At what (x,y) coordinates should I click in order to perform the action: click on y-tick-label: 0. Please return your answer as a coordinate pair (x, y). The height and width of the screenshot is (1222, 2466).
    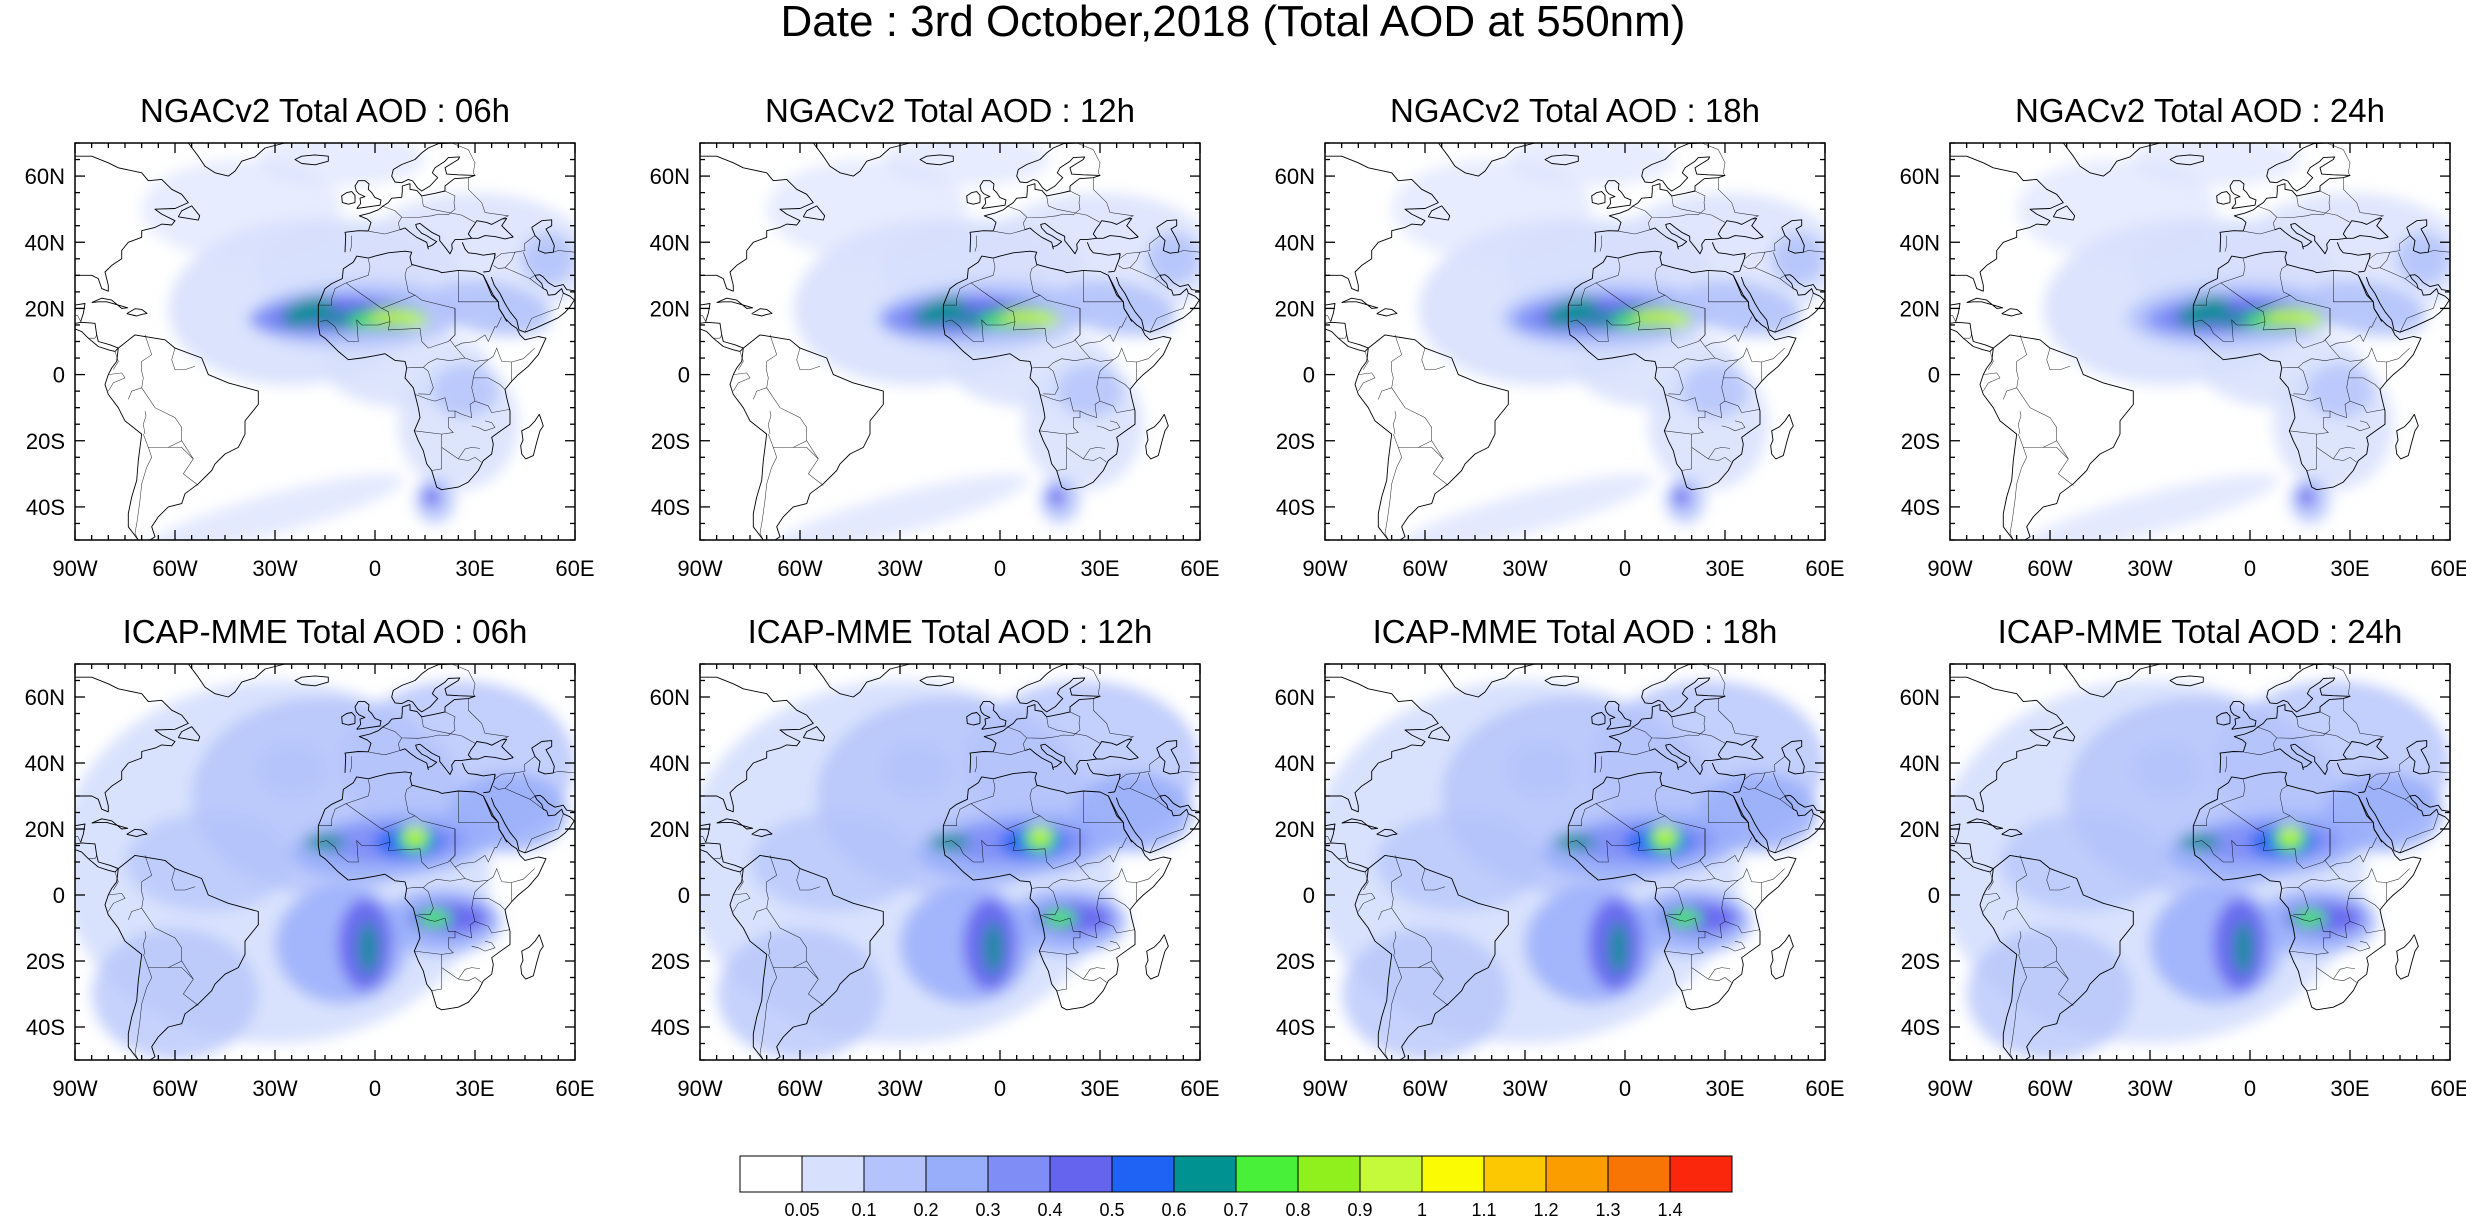
    Looking at the image, I should click on (59, 895).